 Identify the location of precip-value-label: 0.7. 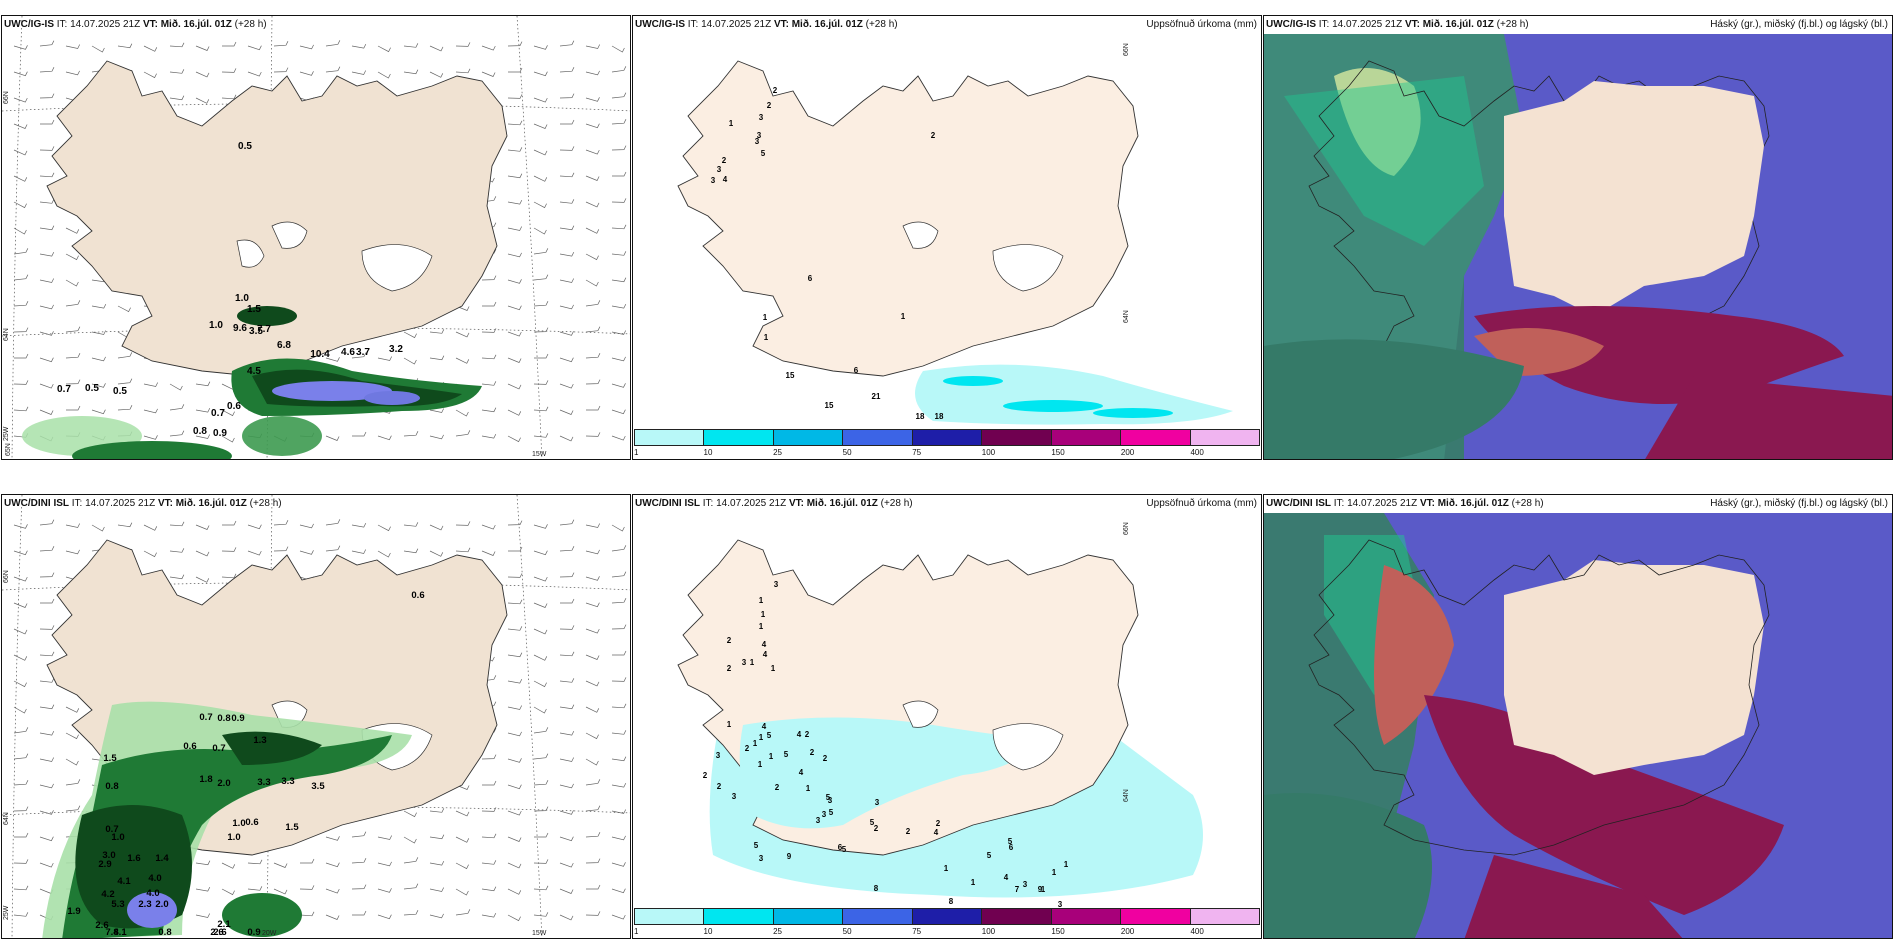
(111, 829).